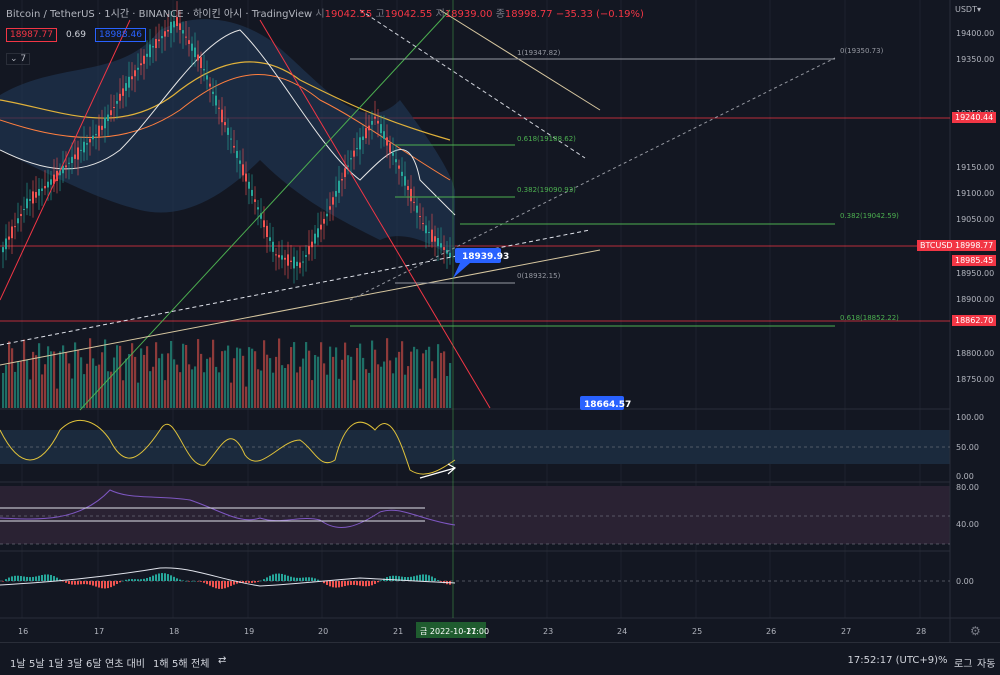 The width and height of the screenshot is (1000, 675). Describe the element at coordinates (180, 664) in the screenshot. I see `timeframe-button: 5해` at that location.